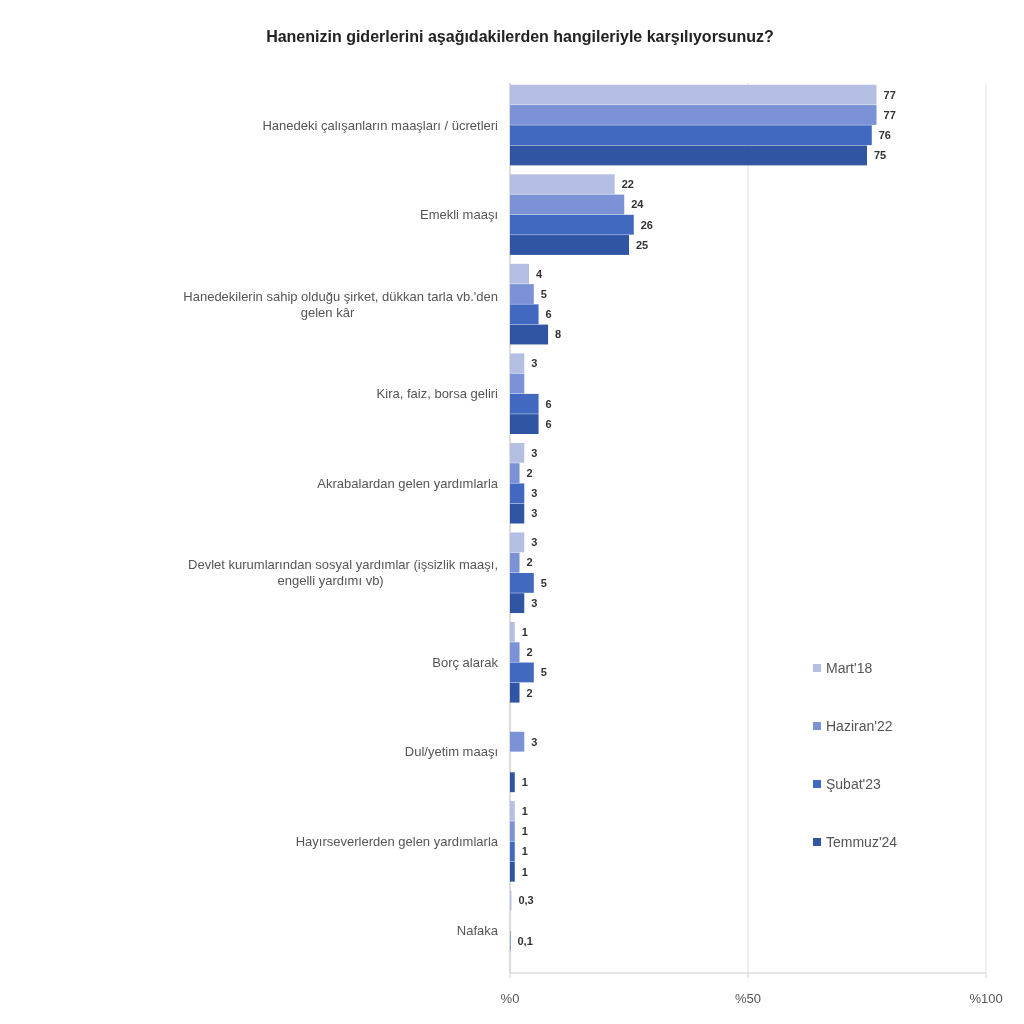  What do you see at coordinates (849, 667) in the screenshot?
I see `legend-label: Mart'18` at bounding box center [849, 667].